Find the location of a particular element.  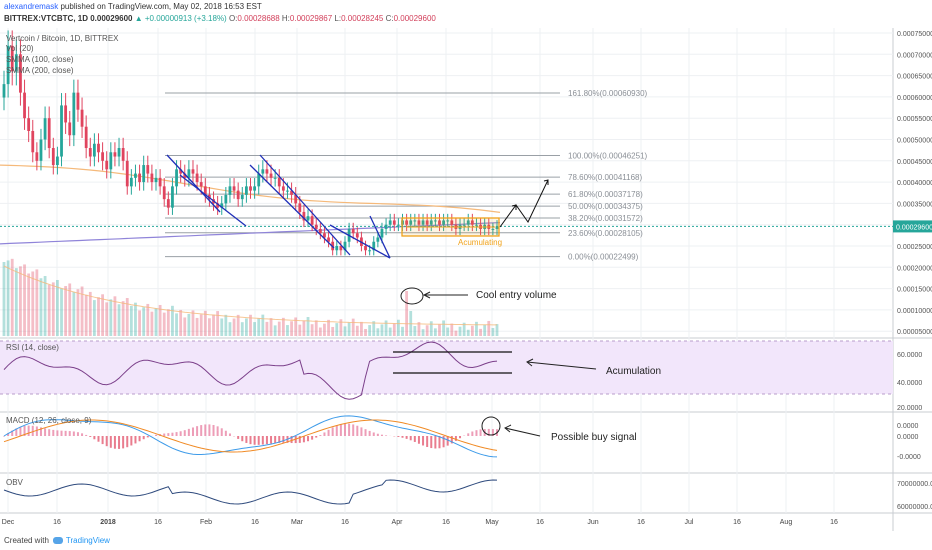

macd-signal-line is located at coordinates (250, 436).